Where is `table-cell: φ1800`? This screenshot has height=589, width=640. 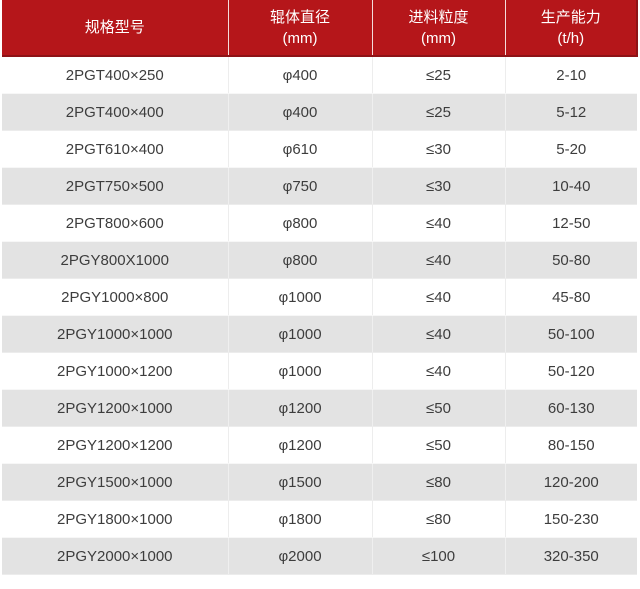 table-cell: φ1800 is located at coordinates (300, 519).